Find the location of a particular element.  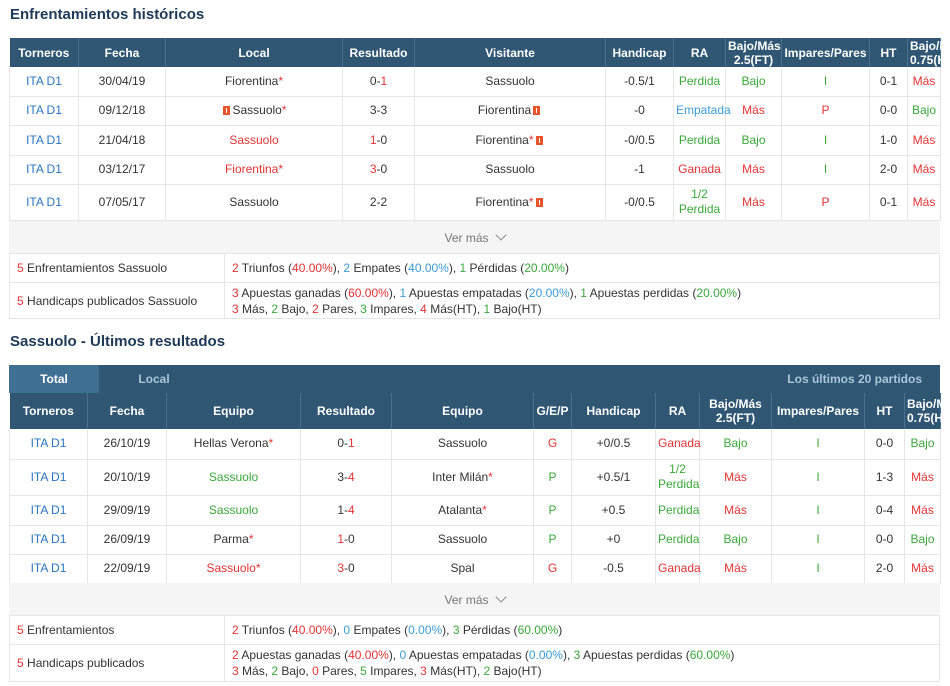

result-cell: 1-4 is located at coordinates (346, 510).